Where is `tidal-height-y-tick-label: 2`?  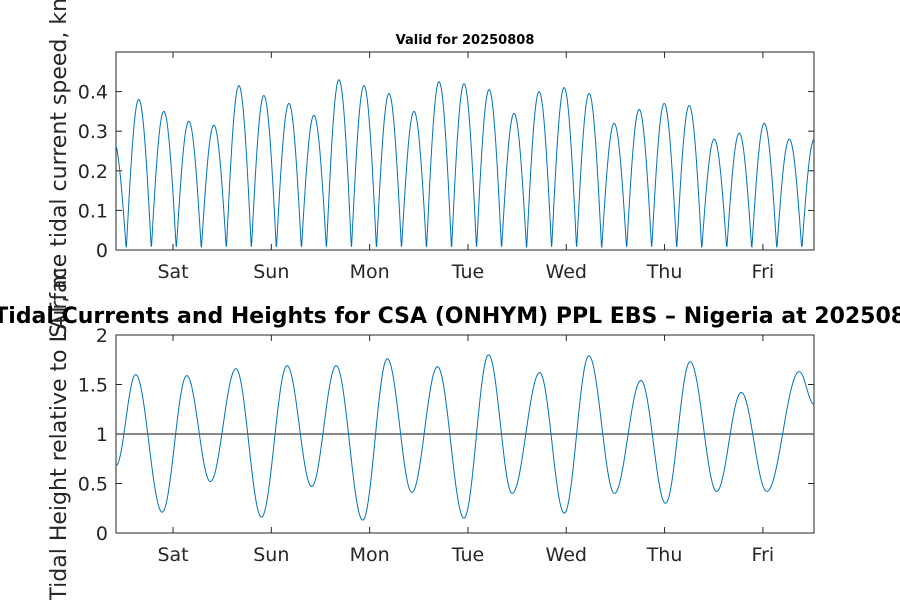 tidal-height-y-tick-label: 2 is located at coordinates (102, 336).